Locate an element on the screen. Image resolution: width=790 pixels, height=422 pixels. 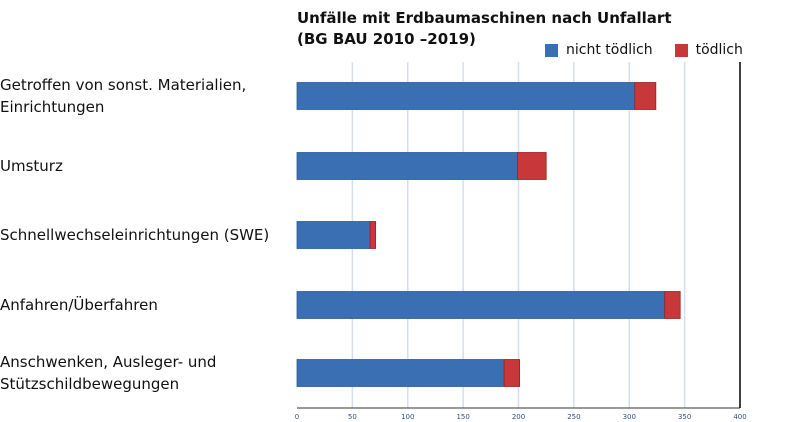
x-tick-label: 350 is located at coordinates (684, 417).